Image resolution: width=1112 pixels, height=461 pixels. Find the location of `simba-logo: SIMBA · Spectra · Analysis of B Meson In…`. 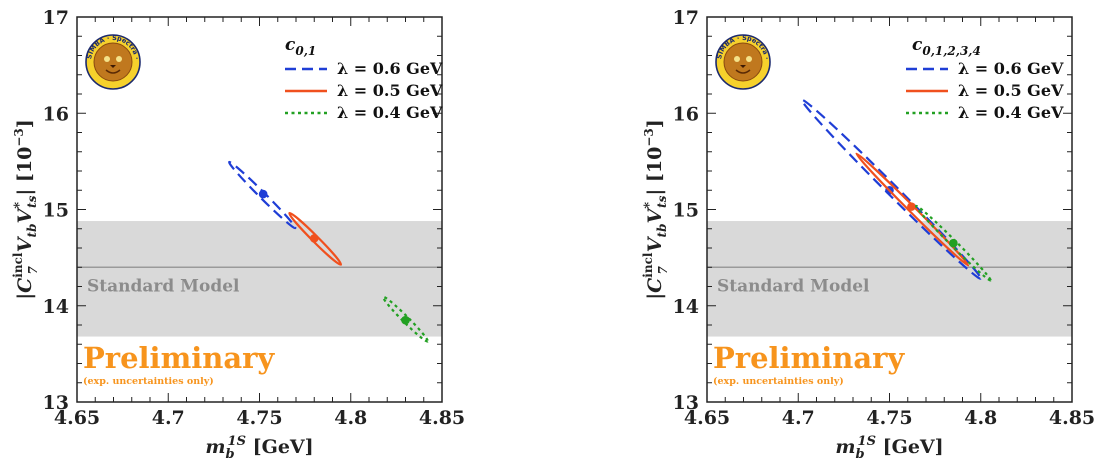

simba-logo: SIMBA · Spectra · Analysis of B Meson In… is located at coordinates (70, 45).